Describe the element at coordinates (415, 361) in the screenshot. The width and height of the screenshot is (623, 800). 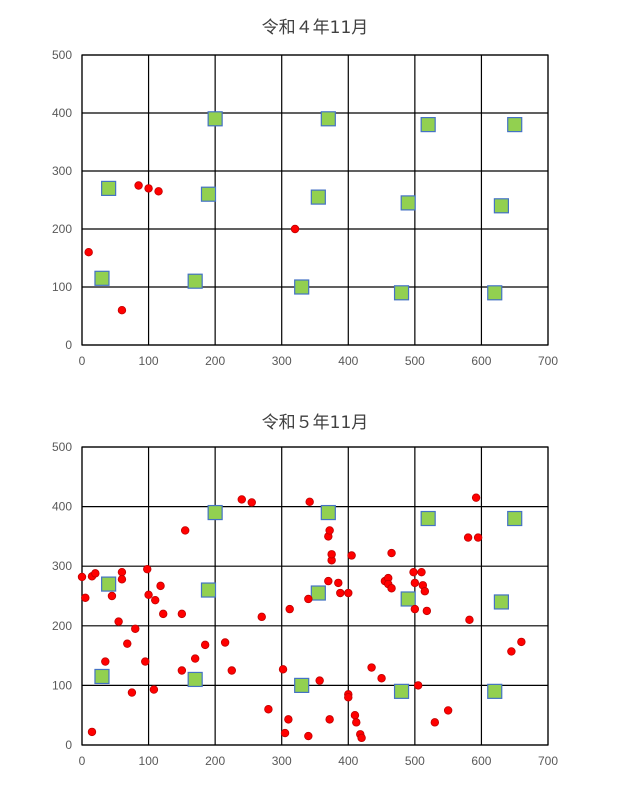
I see `chart1-x-tick-label: 500` at that location.